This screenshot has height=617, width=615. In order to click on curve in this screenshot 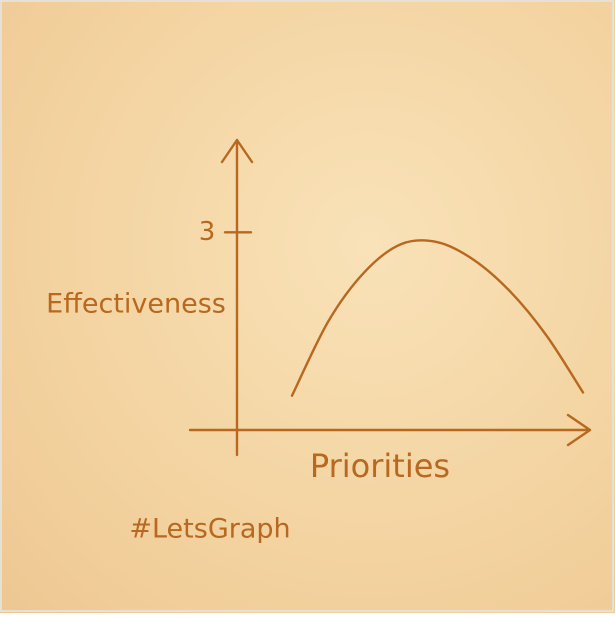, I will do `click(437, 318)`.